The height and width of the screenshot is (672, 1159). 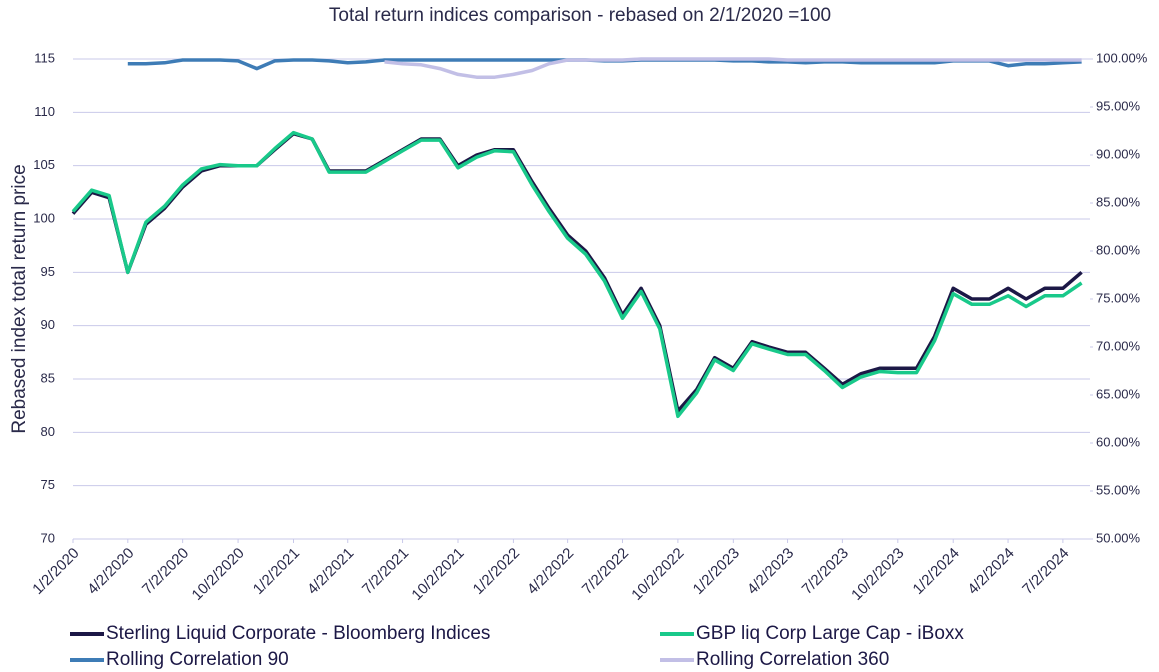 I want to click on y-tick-label: 80, so click(x=48, y=431).